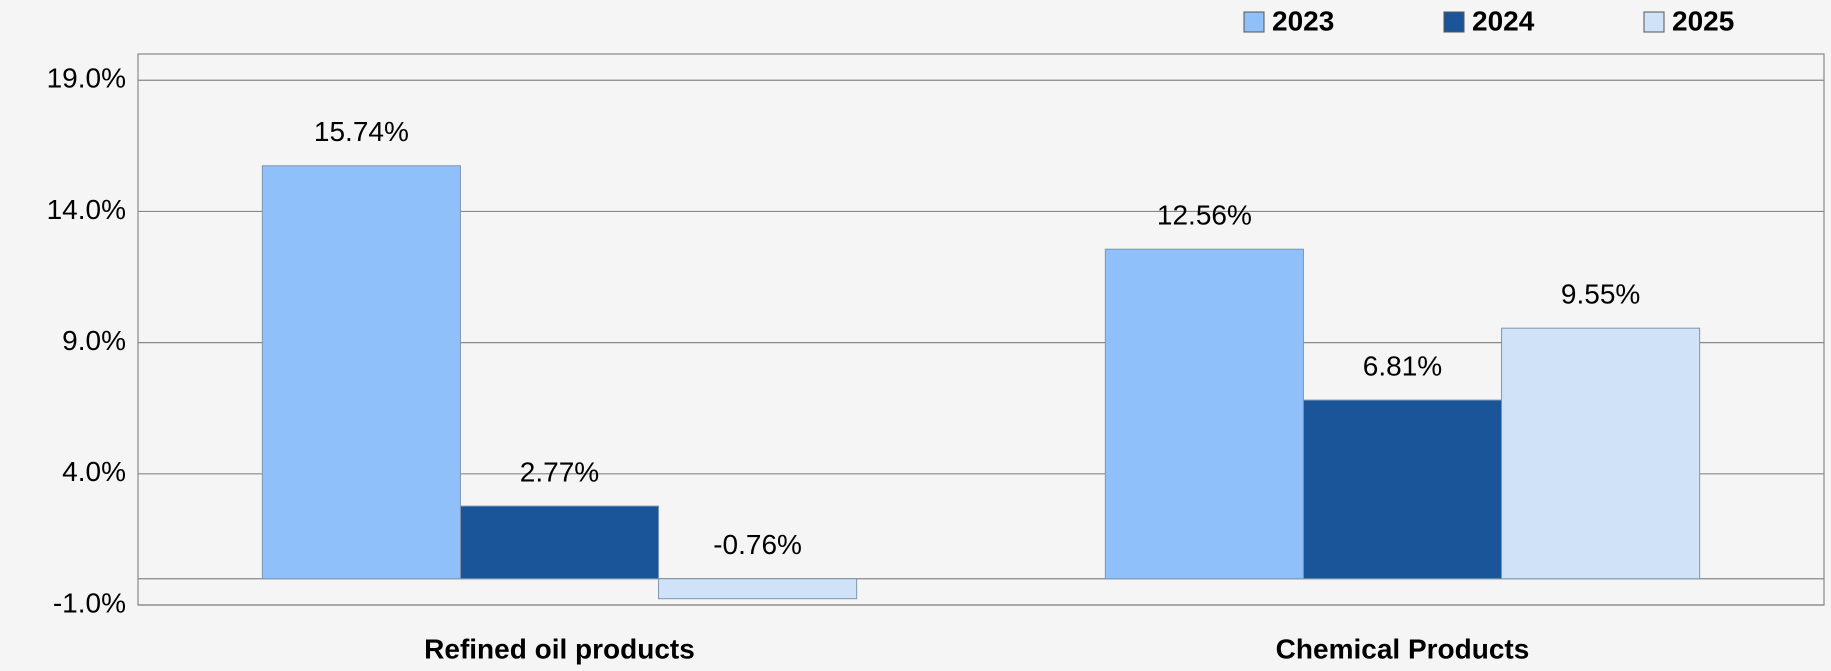 Image resolution: width=1831 pixels, height=671 pixels. Describe the element at coordinates (1703, 20) in the screenshot. I see `legend-label: 2025` at that location.